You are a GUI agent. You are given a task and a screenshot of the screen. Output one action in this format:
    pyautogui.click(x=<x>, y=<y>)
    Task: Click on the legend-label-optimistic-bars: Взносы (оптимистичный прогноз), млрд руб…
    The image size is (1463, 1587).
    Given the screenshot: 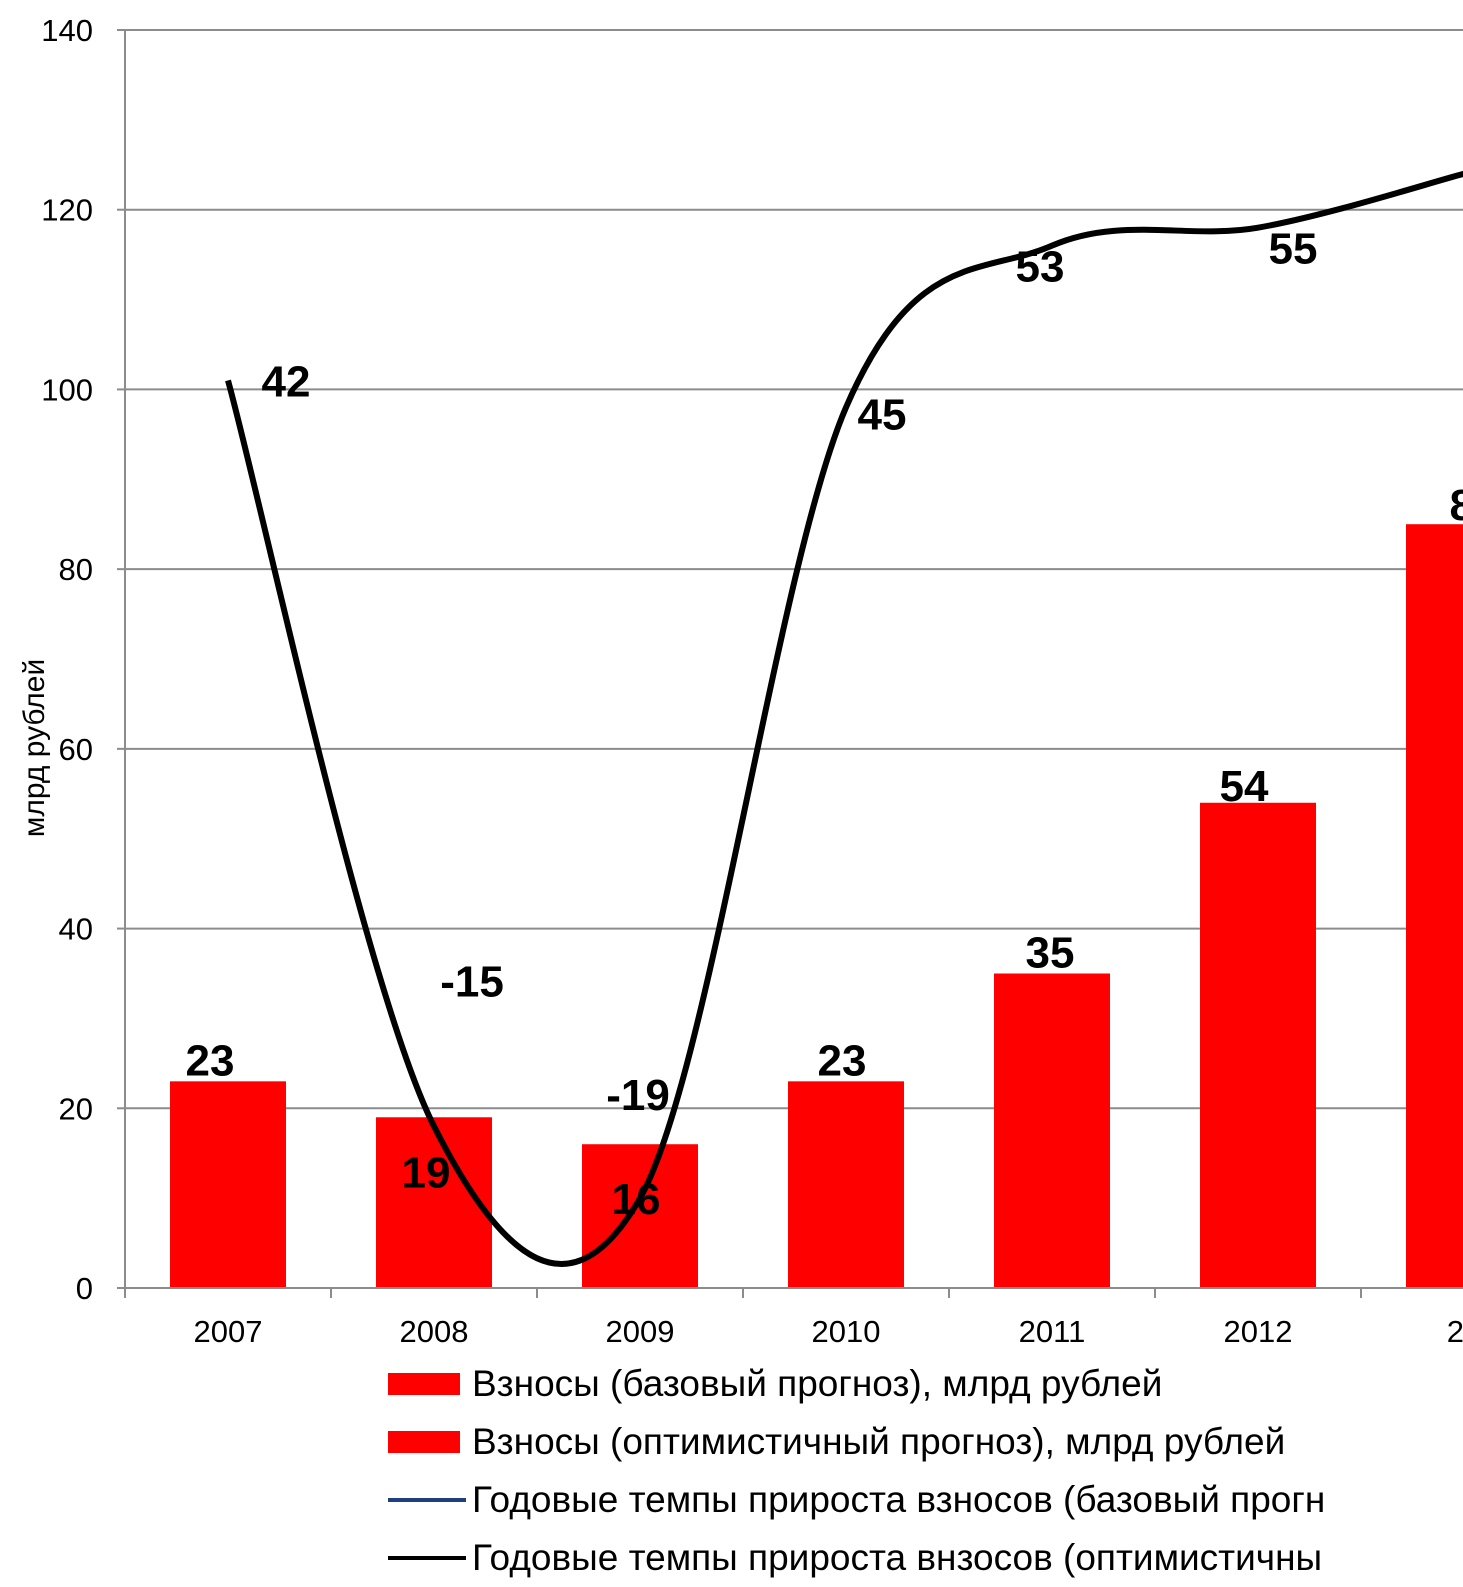 What is the action you would take?
    pyautogui.click(x=879, y=1441)
    